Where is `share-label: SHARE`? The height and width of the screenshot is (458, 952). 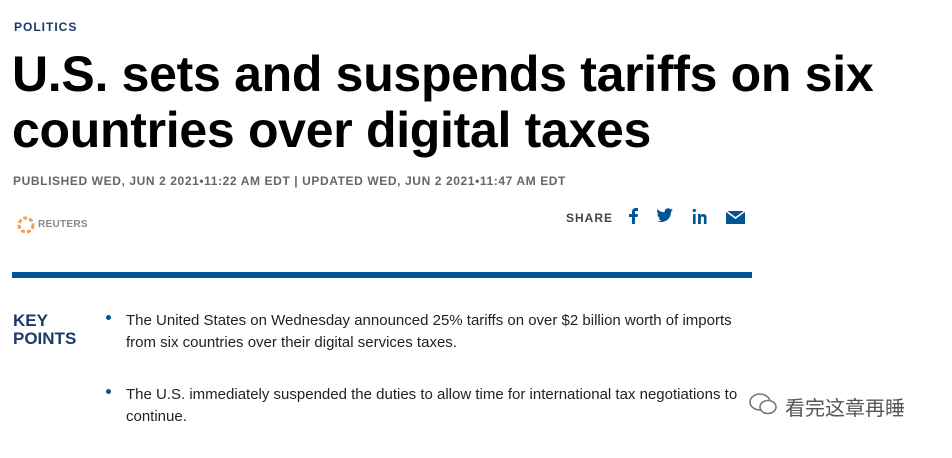
share-label: SHARE is located at coordinates (590, 218).